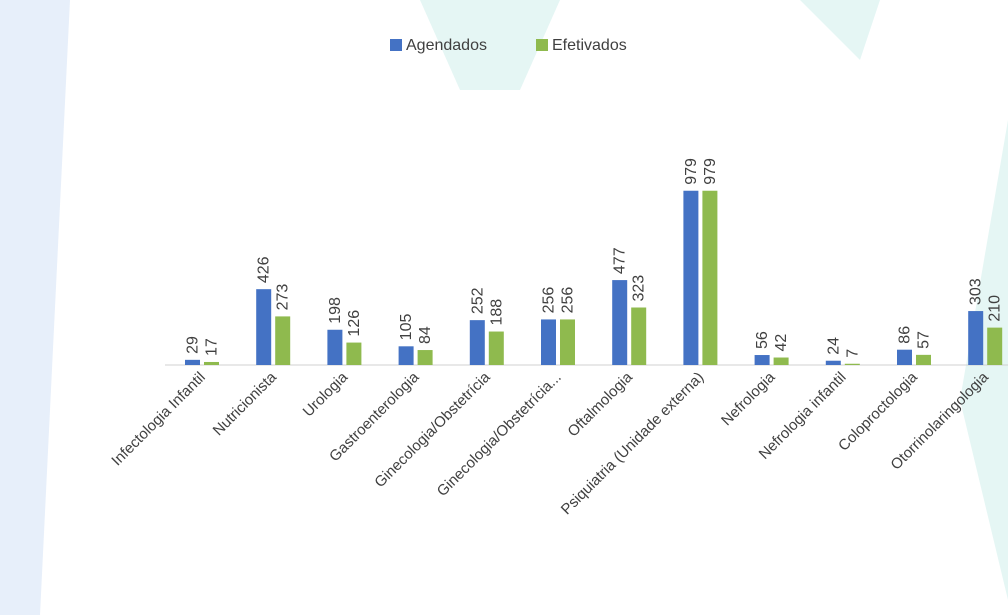 This screenshot has width=1008, height=615. What do you see at coordinates (432, 429) in the screenshot?
I see `x-tick-label: Ginecologia/Obstetrícia` at bounding box center [432, 429].